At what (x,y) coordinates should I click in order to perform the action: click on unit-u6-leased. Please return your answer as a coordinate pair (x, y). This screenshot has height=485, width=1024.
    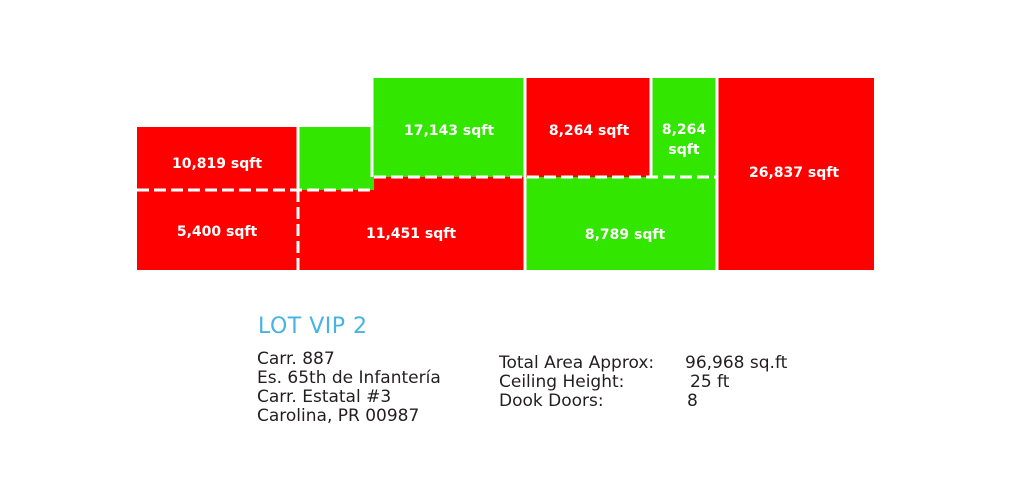
    Looking at the image, I should click on (588, 127).